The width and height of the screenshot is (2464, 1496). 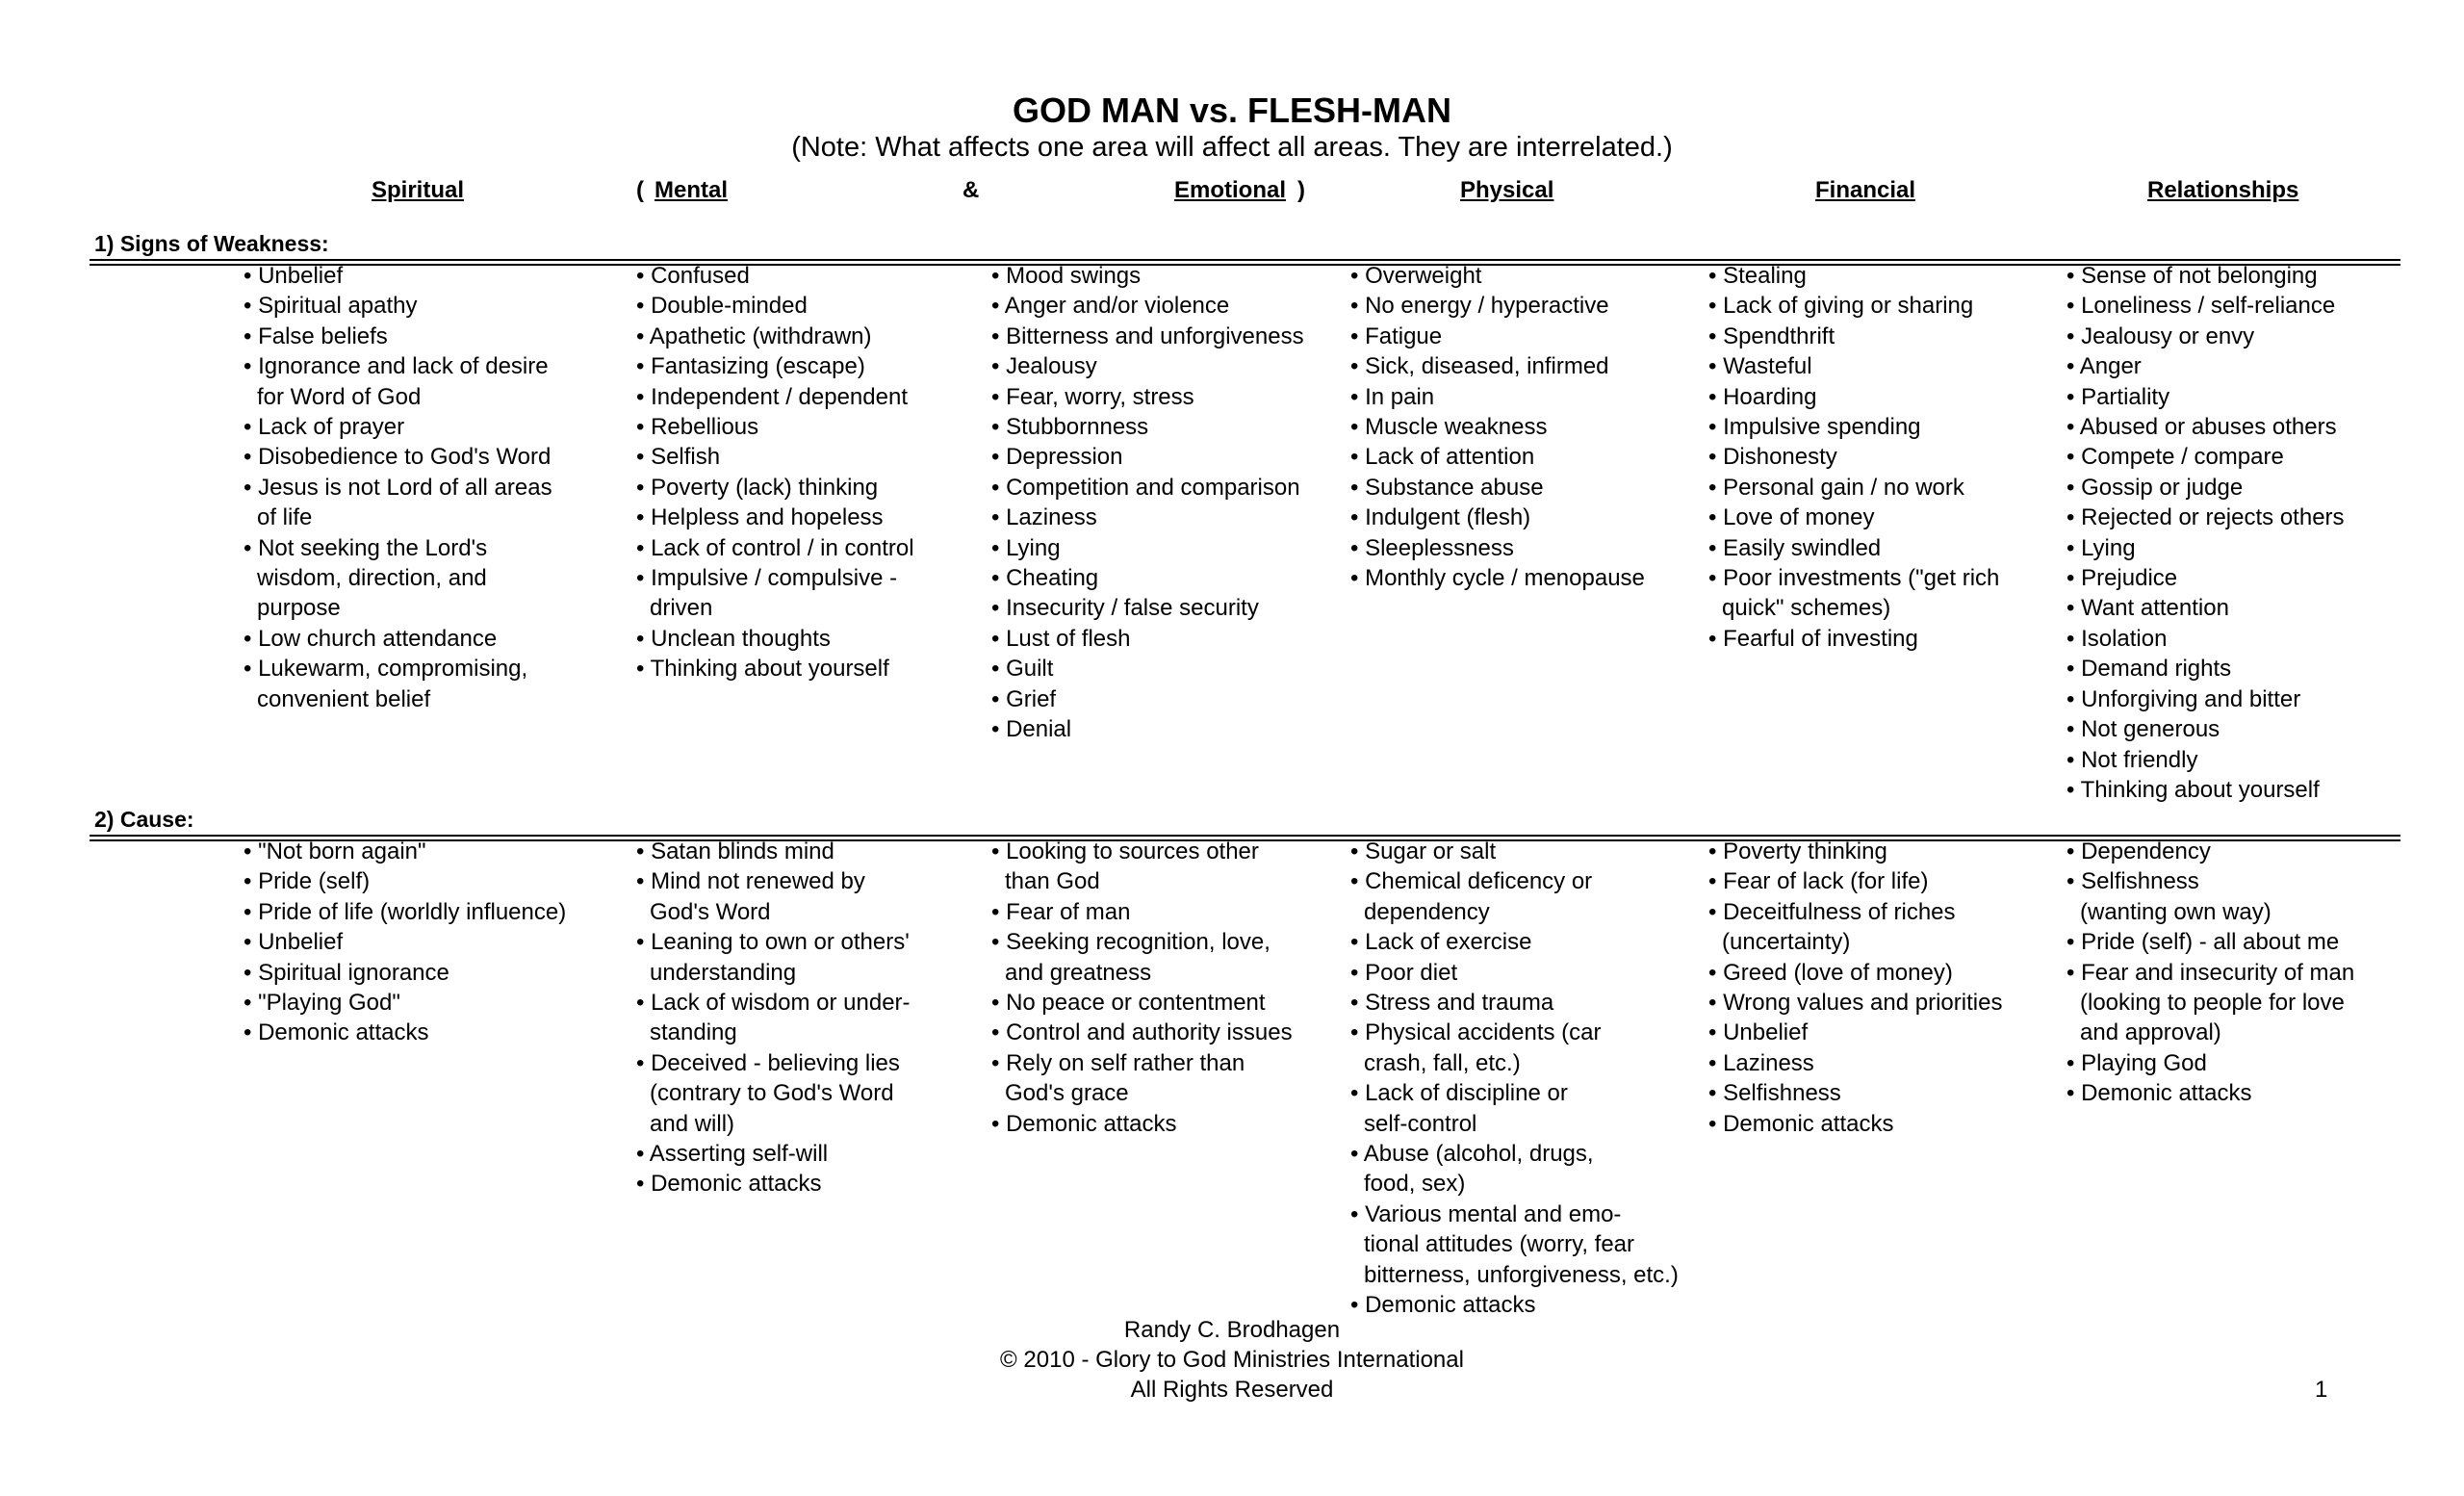 What do you see at coordinates (1771, 335) in the screenshot?
I see `list-item: • Spendthrift` at bounding box center [1771, 335].